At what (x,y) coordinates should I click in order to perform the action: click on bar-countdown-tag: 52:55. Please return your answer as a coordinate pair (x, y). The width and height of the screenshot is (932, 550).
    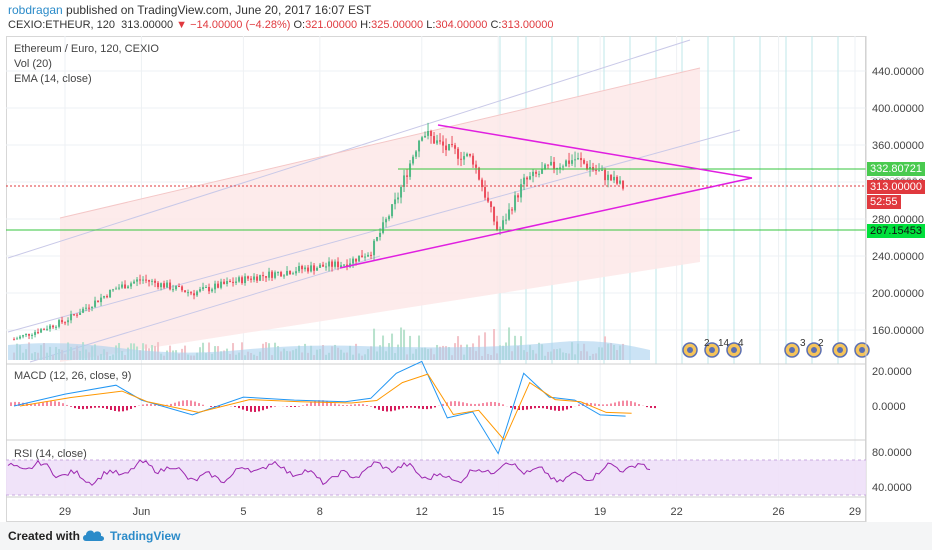
    Looking at the image, I should click on (884, 202).